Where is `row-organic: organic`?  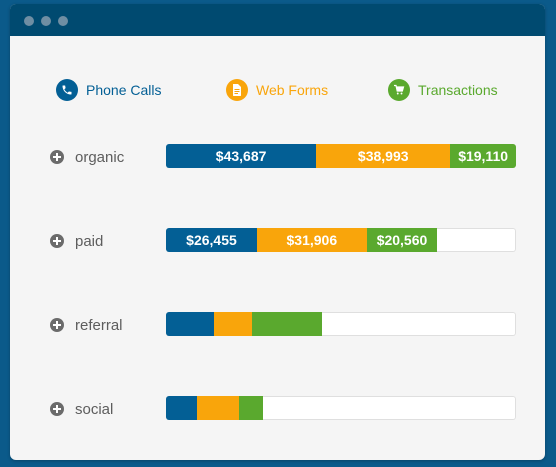 row-organic: organic is located at coordinates (87, 157).